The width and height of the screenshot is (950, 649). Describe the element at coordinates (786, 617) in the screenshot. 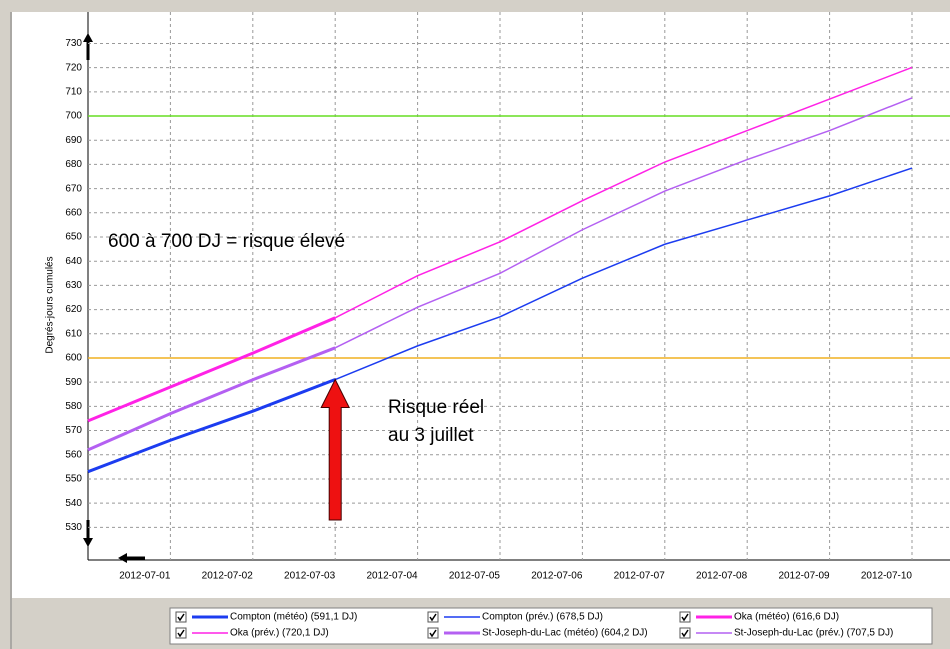

I see `legend-label: Oka (météo) (616,6 DJ)` at that location.